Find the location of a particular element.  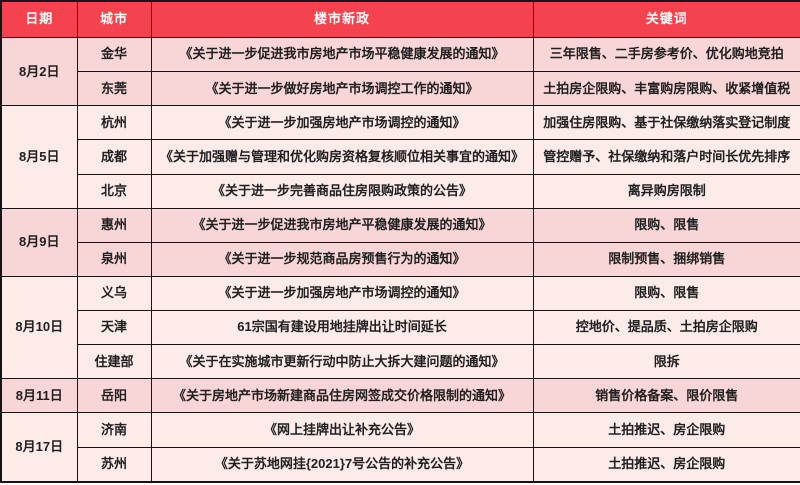

header-policy: 楼市新政 is located at coordinates (342, 19).